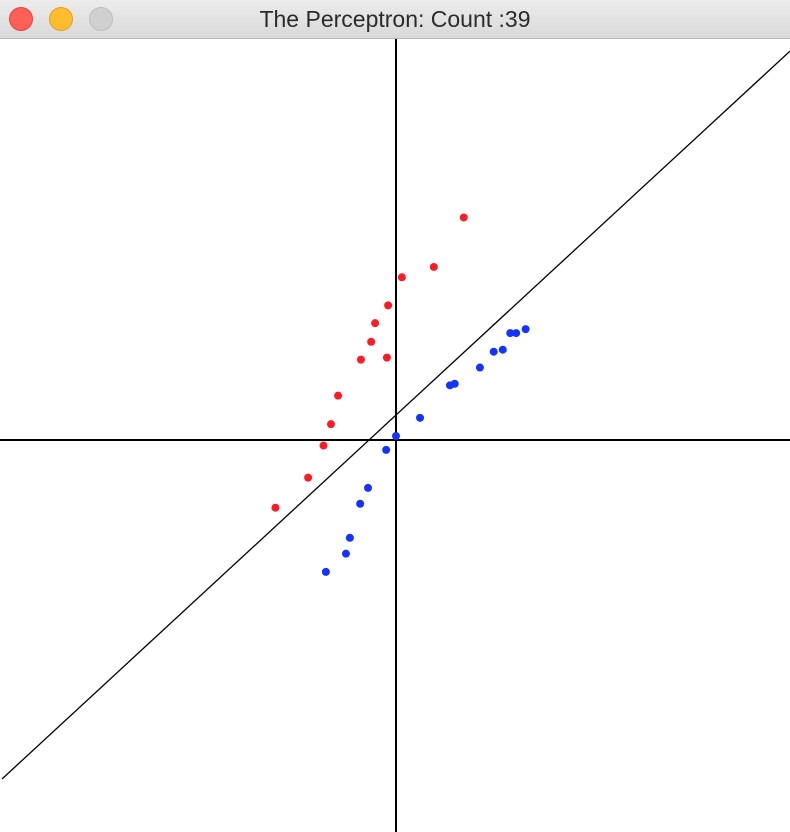  I want to click on close-button, so click(21, 19).